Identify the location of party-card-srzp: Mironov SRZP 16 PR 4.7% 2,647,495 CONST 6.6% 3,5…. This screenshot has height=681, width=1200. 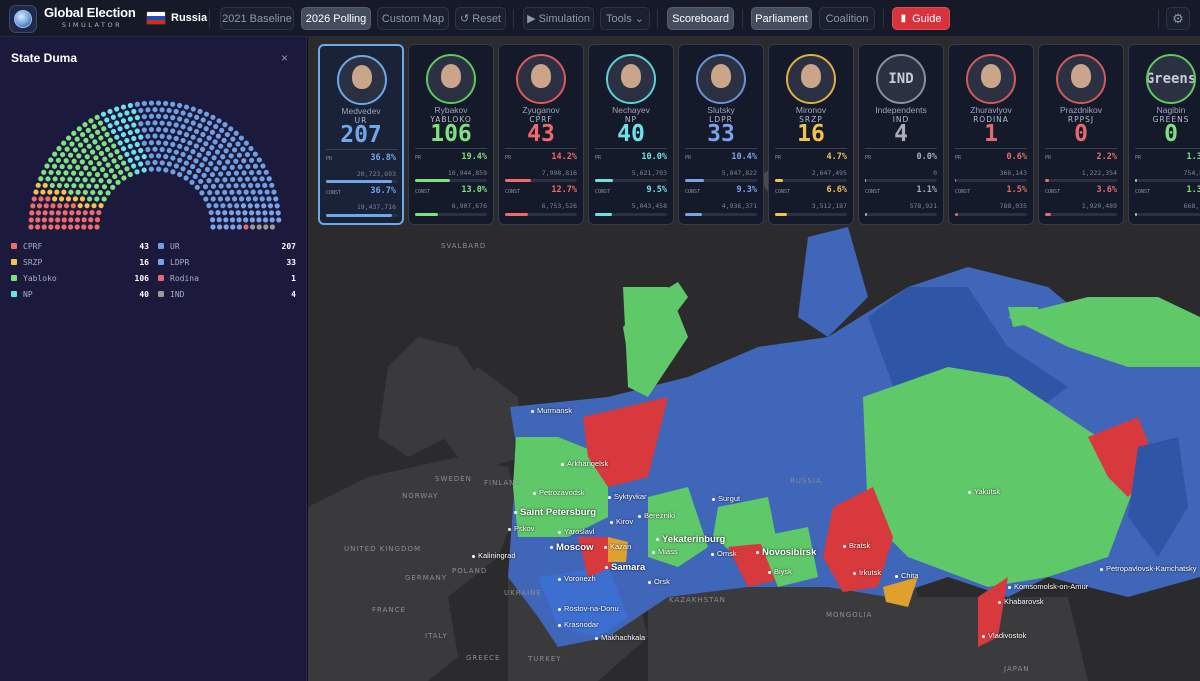
(811, 134).